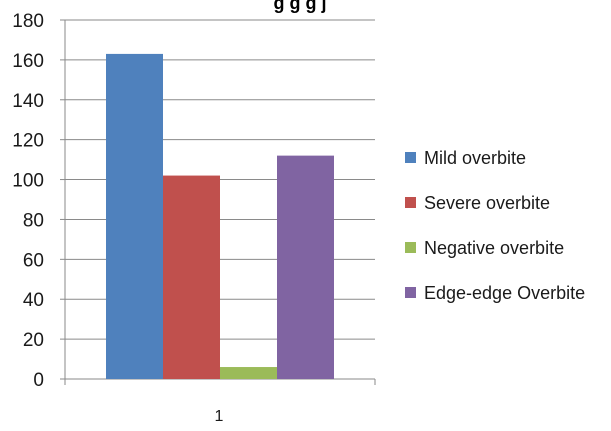  I want to click on legend-label: Mild overbite, so click(475, 158).